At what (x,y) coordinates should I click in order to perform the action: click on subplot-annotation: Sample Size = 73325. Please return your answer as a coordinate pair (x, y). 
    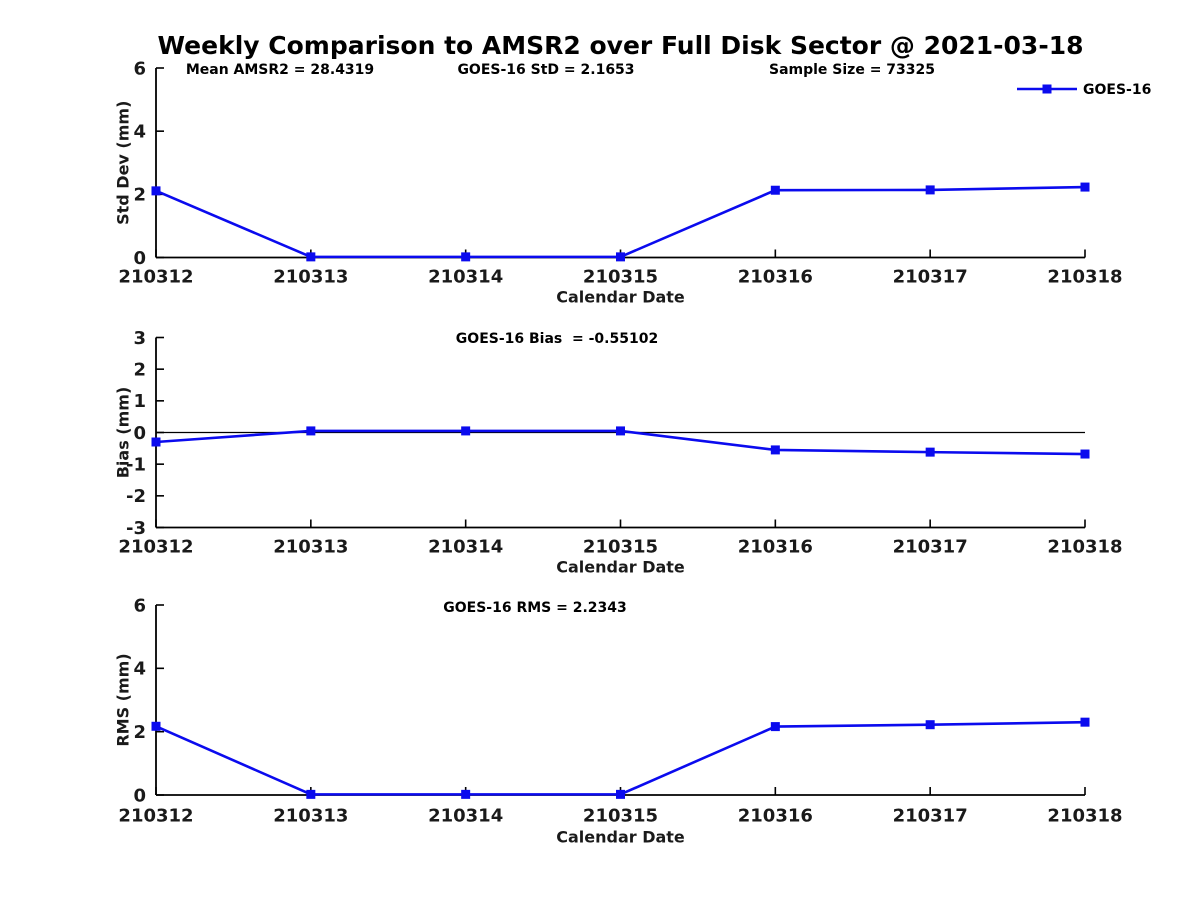
    Looking at the image, I should click on (852, 70).